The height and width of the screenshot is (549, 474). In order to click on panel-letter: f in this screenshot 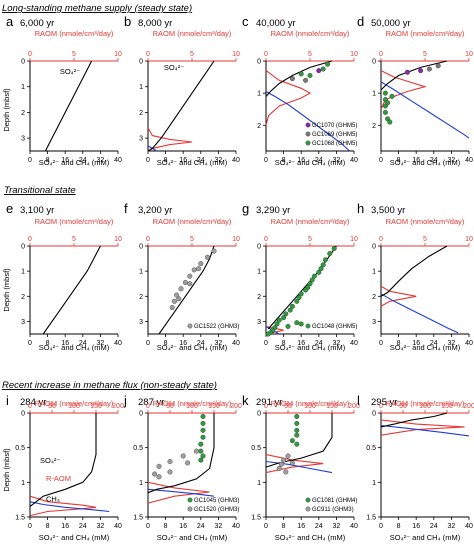, I will do `click(126, 208)`.